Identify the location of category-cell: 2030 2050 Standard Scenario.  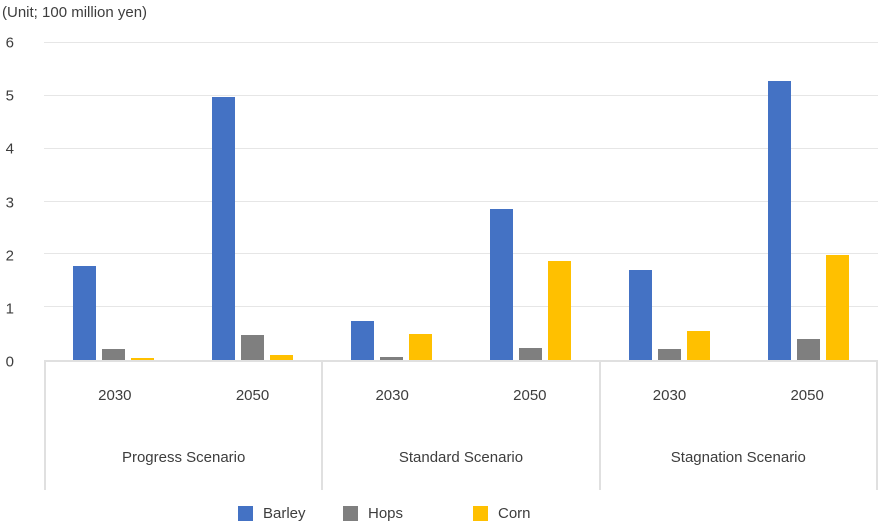
(459, 426).